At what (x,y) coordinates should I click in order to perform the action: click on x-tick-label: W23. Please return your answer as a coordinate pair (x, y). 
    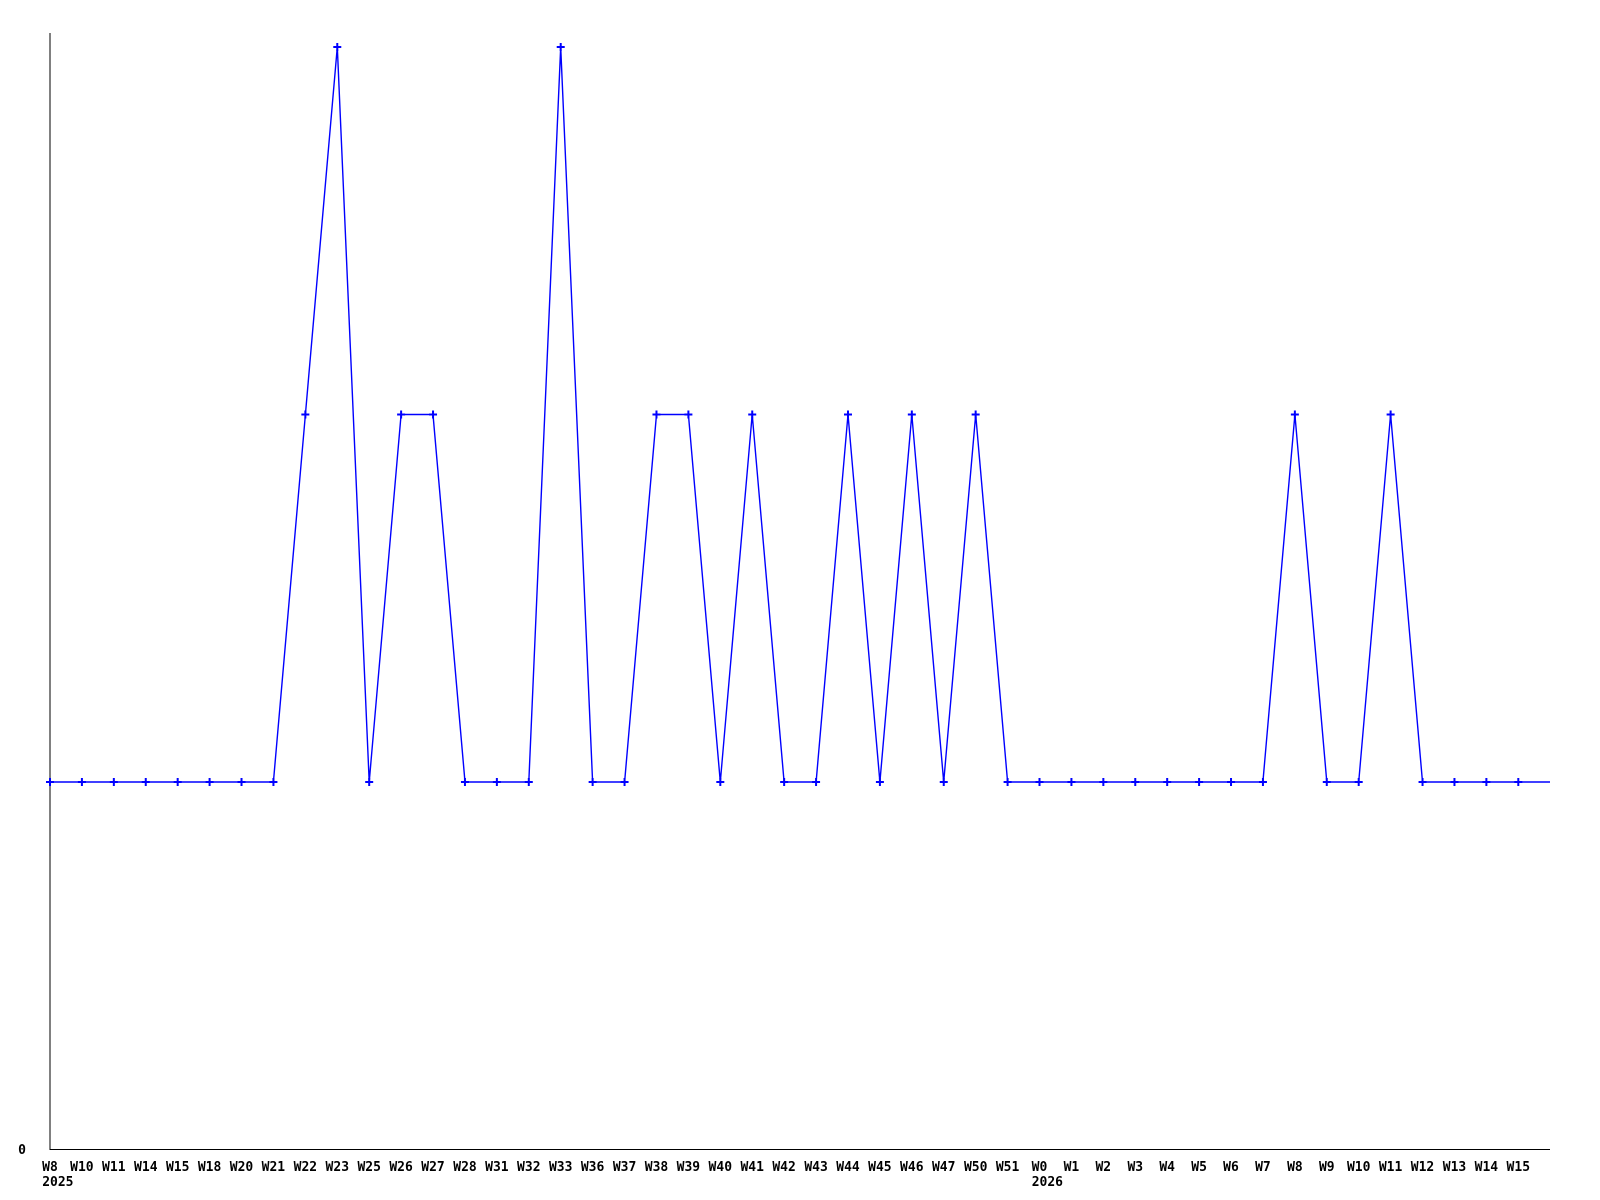
    Looking at the image, I should click on (337, 1167).